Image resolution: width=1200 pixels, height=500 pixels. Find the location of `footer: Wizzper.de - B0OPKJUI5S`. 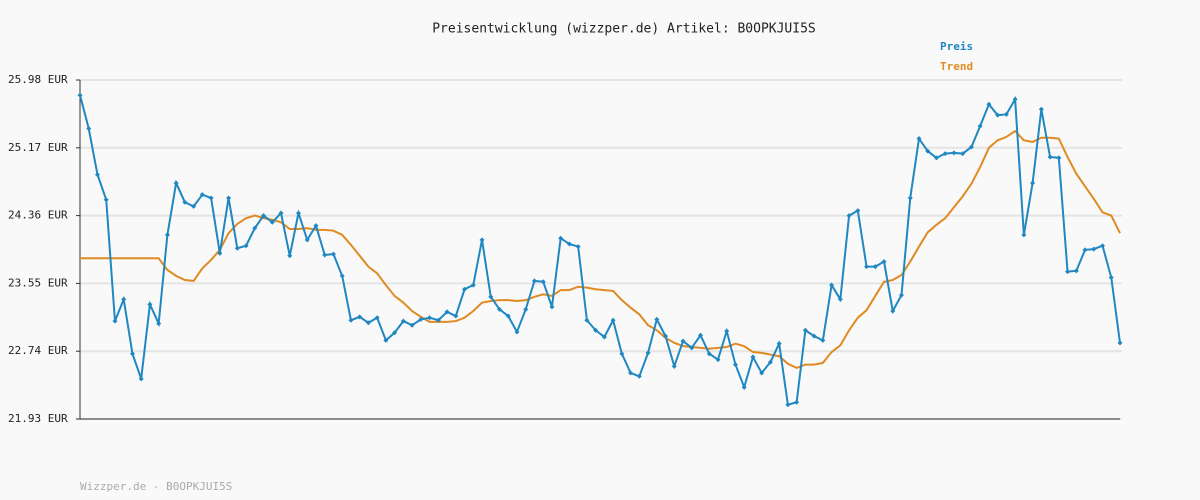

footer: Wizzper.de - B0OPKJUI5S is located at coordinates (156, 486).